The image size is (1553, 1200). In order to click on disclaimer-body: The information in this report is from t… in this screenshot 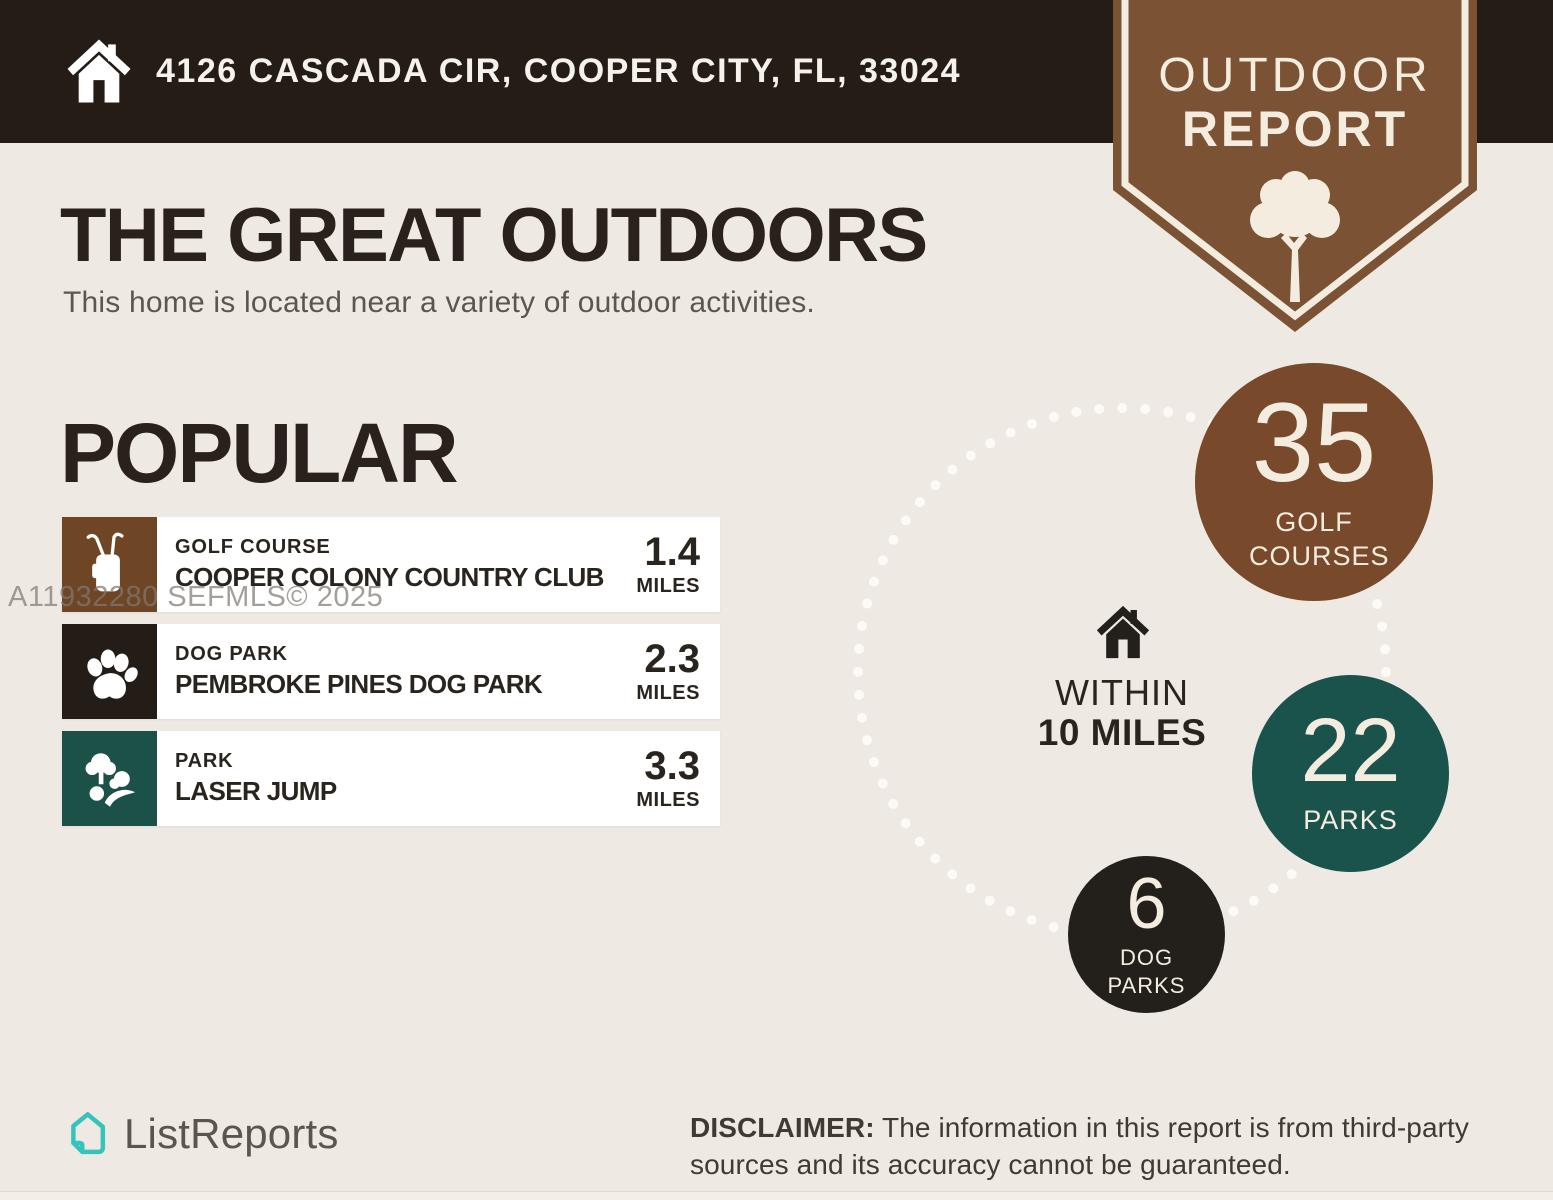, I will do `click(1080, 1146)`.